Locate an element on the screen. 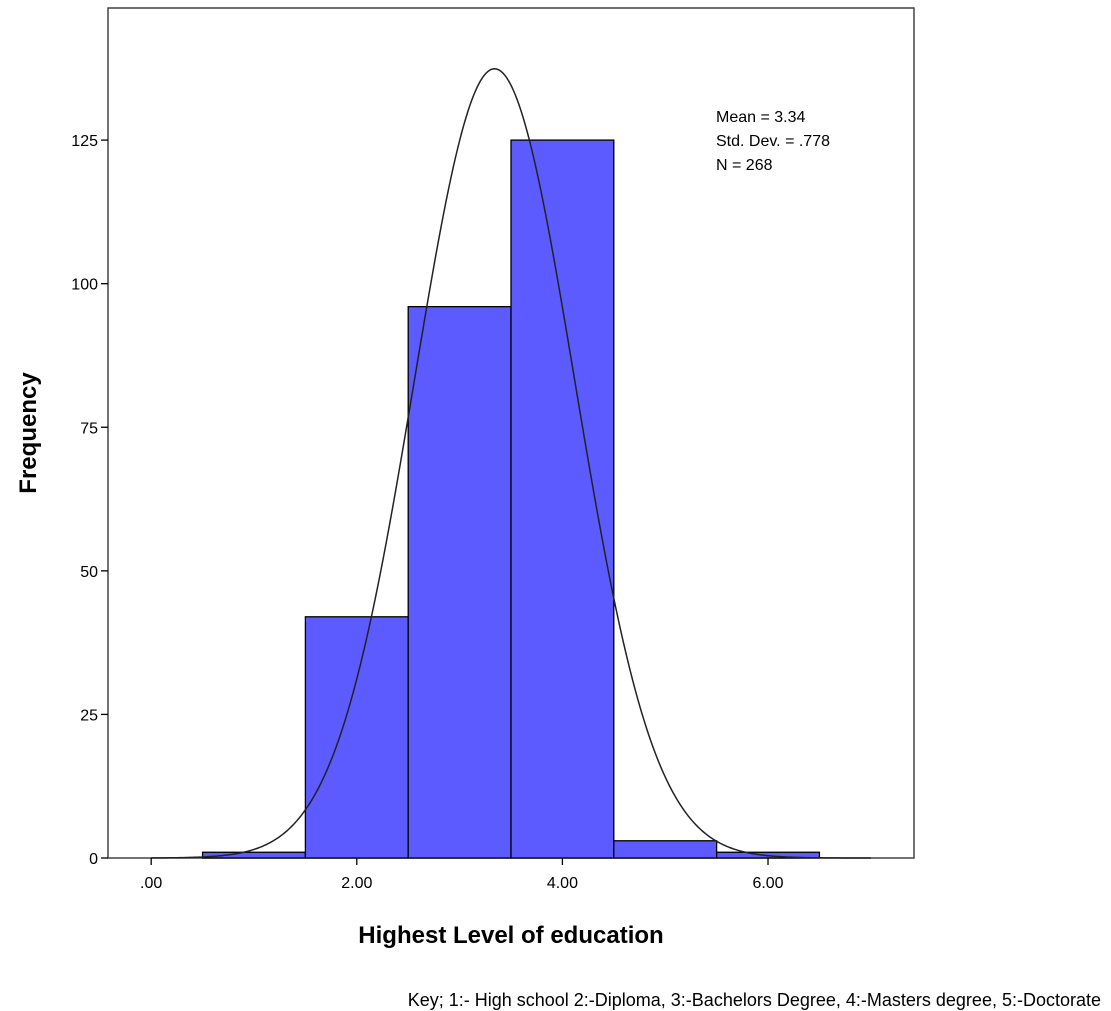 The image size is (1111, 1011). y-axis: 0 25 50 75 100 125 is located at coordinates (89, 500).